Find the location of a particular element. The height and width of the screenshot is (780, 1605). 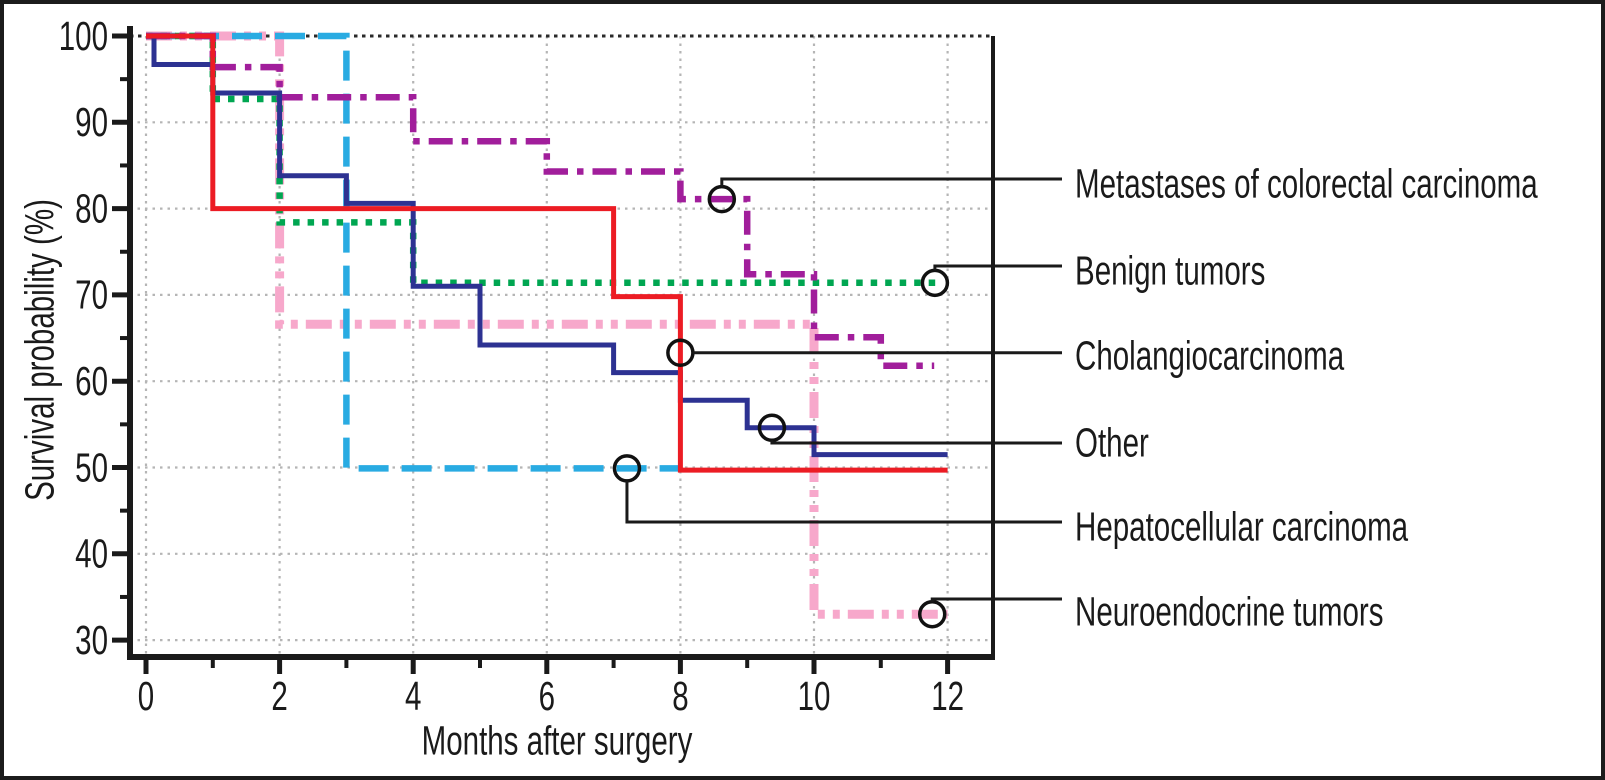

y-tick-label-40: 40 is located at coordinates (91, 554).